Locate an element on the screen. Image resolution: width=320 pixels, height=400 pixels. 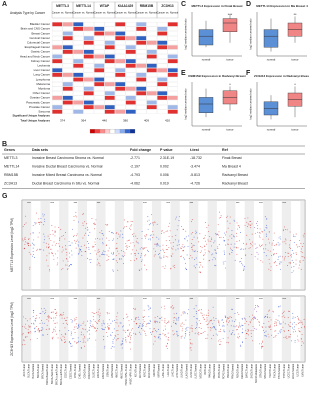
x-tick-label: KICH.Tumor is located at coordinates (135, 370).